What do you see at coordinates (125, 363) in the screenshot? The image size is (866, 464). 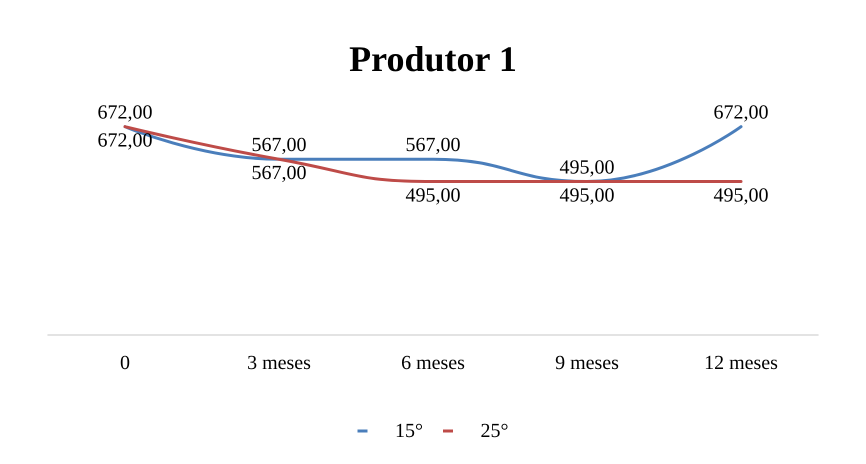 I see `x-tick-label: 0` at bounding box center [125, 363].